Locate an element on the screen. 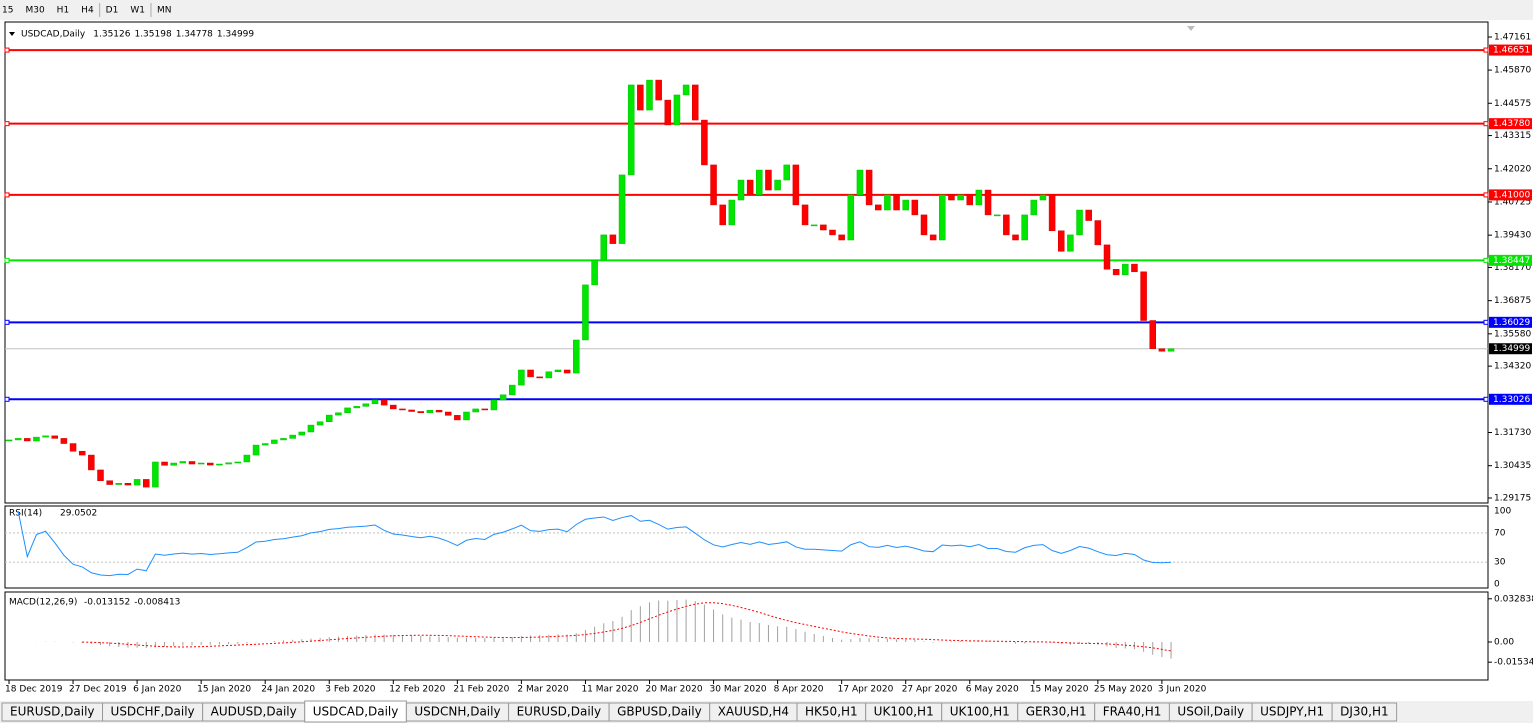  level-label: 1.41000 is located at coordinates (1511, 195).